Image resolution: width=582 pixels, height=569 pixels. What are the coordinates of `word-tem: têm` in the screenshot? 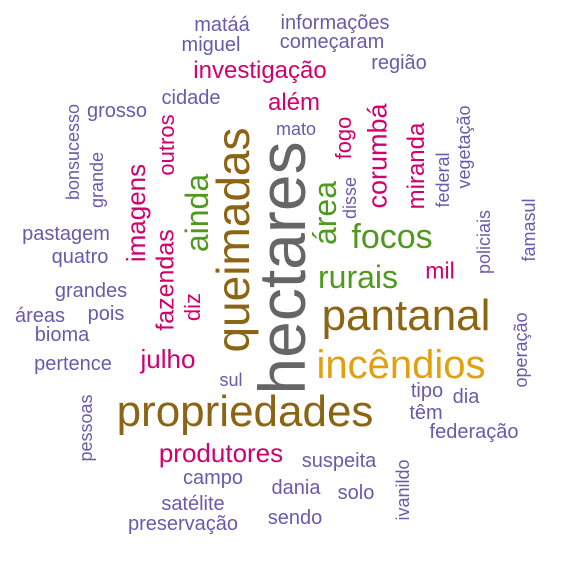 It's located at (426, 413).